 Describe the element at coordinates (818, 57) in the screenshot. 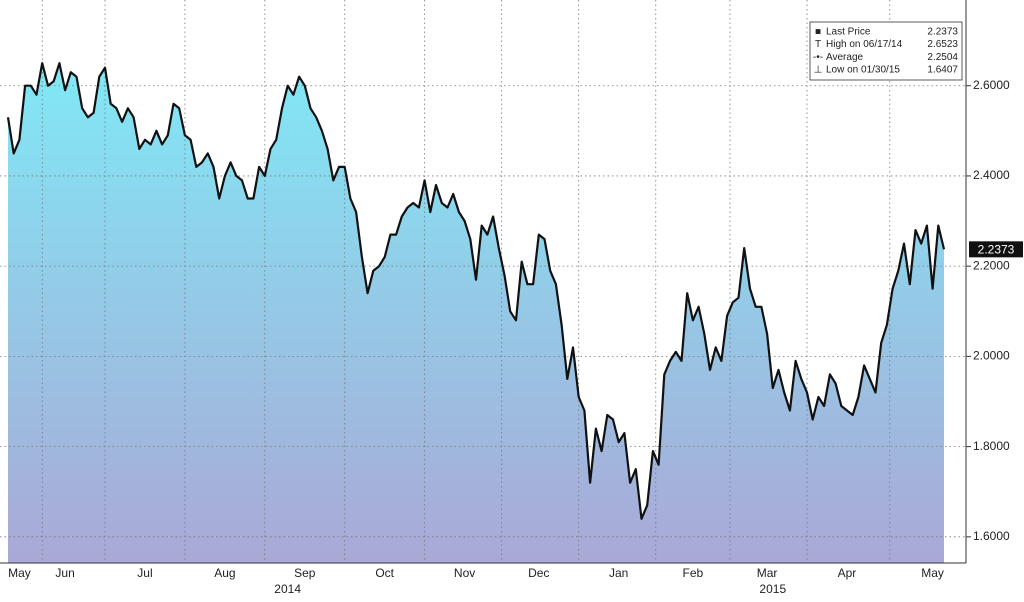

I see `legend-icon: -•-` at that location.